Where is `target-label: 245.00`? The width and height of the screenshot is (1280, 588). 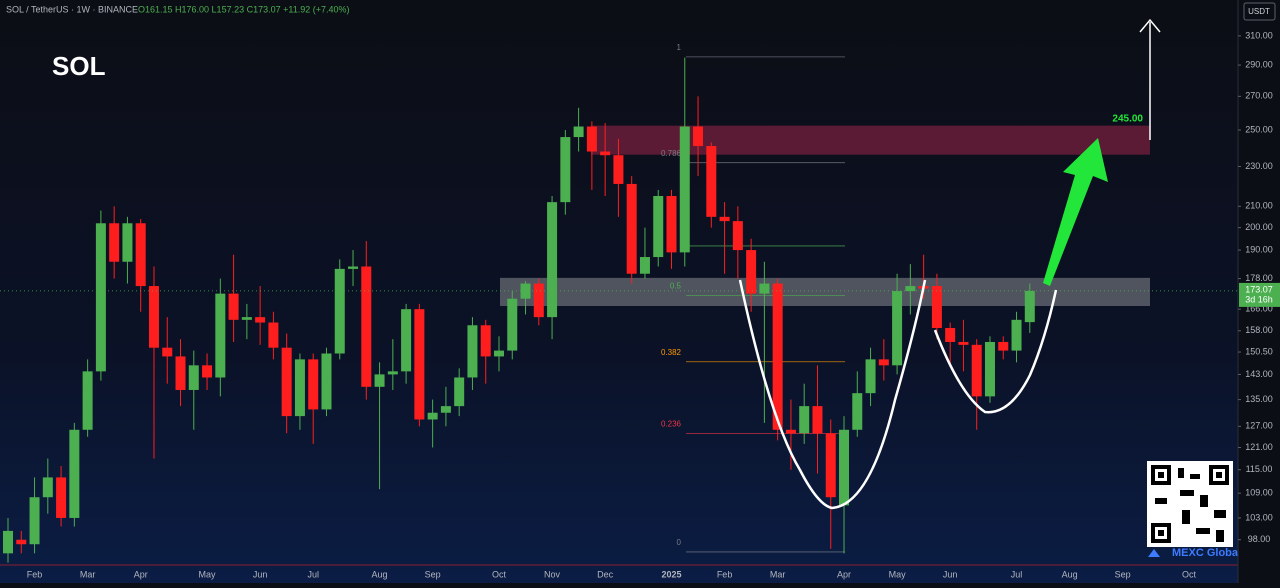 target-label: 245.00 is located at coordinates (1127, 118).